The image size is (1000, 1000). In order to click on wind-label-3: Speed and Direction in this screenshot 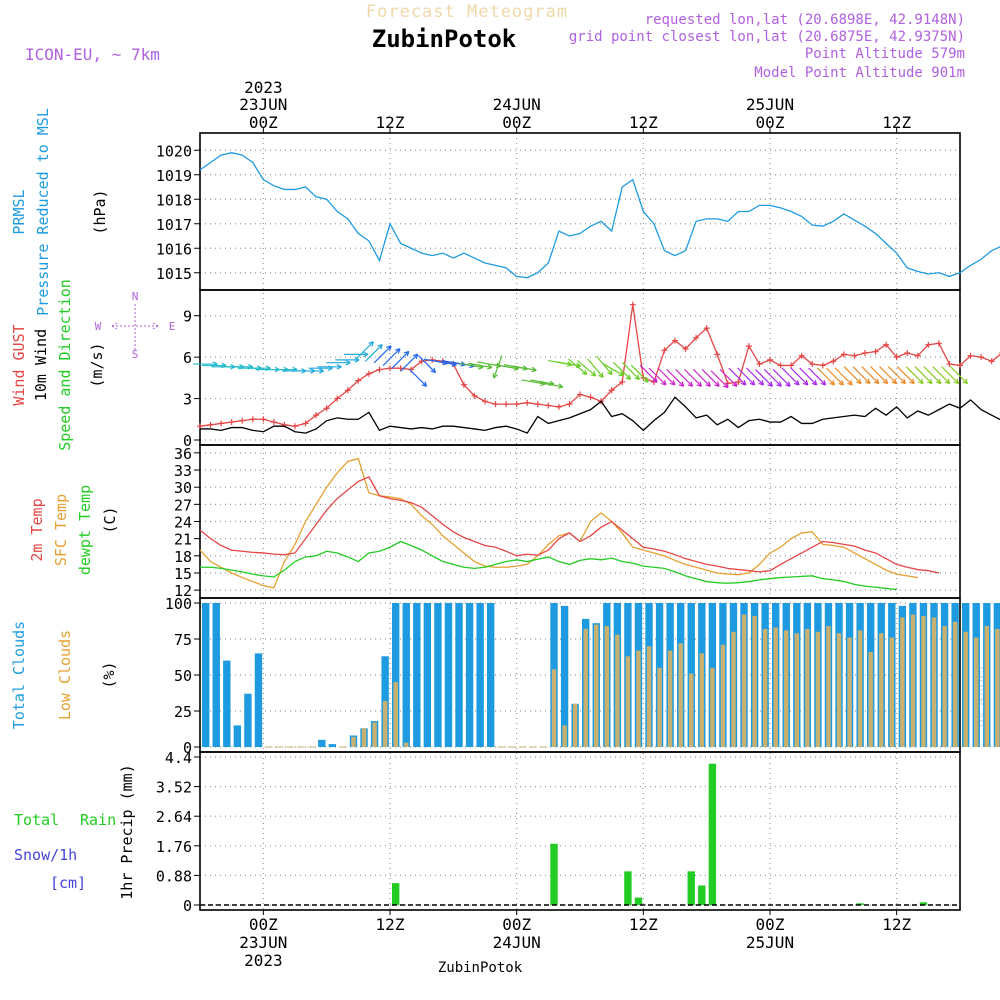, I will do `click(65, 365)`.